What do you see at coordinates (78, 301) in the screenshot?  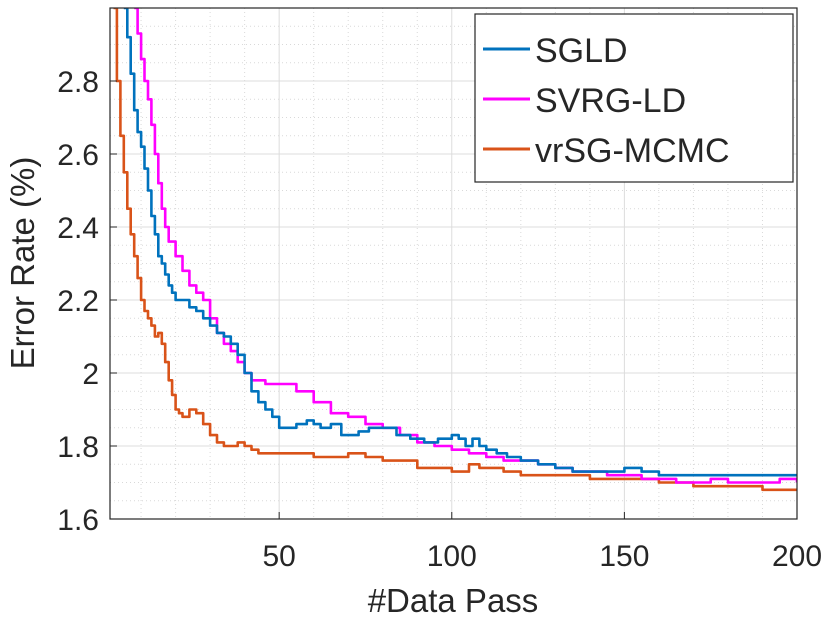 I see `y-tick-label: 2.2` at bounding box center [78, 301].